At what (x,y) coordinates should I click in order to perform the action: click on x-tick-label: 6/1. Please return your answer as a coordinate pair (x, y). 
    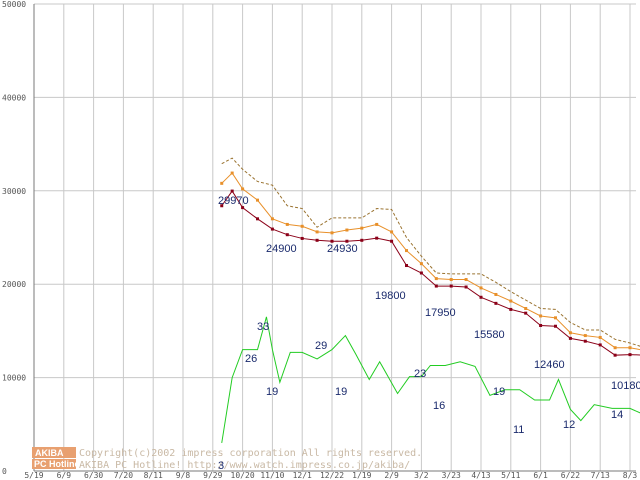
    Looking at the image, I should click on (540, 475).